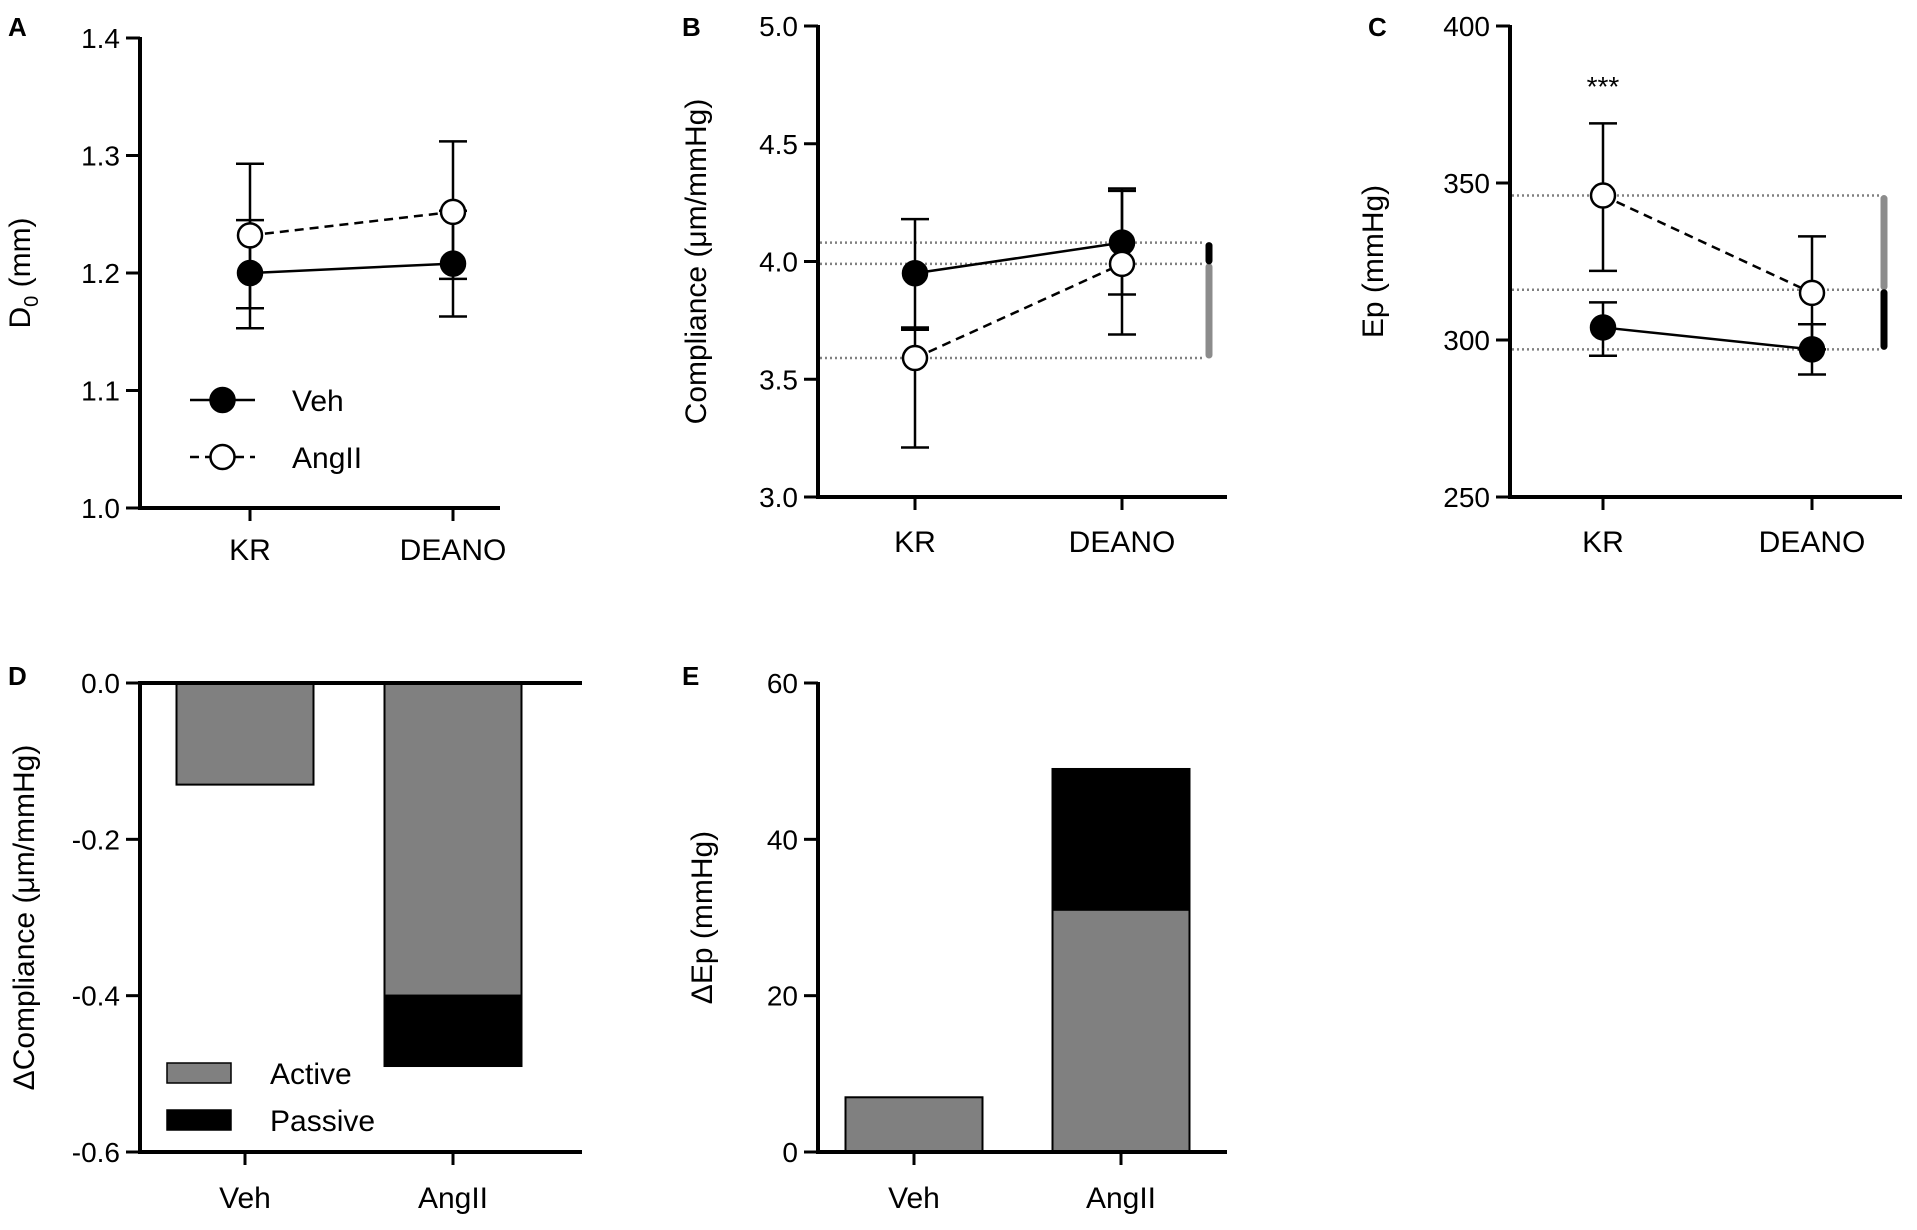  What do you see at coordinates (702, 917) in the screenshot?
I see `y-axis-label: ΔEp (mmHg)` at bounding box center [702, 917].